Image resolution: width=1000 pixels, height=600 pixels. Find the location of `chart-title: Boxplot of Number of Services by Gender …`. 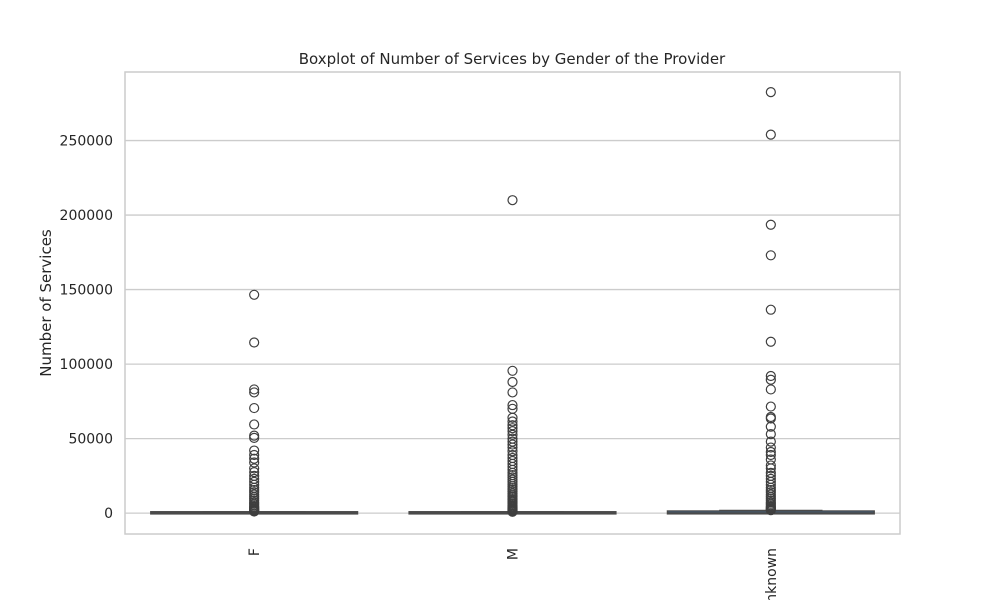

chart-title: Boxplot of Number of Services by Gender … is located at coordinates (512, 59).